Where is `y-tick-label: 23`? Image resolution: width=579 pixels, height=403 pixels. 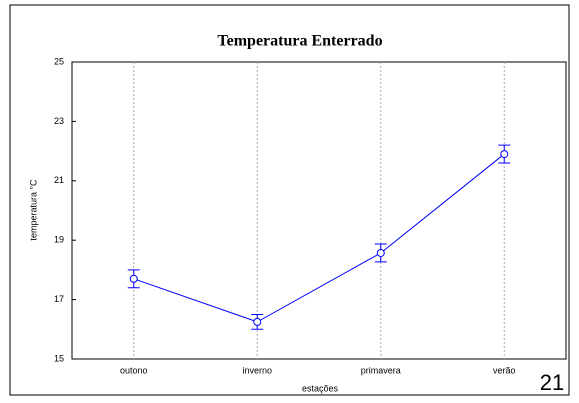 y-tick-label: 23 is located at coordinates (59, 121).